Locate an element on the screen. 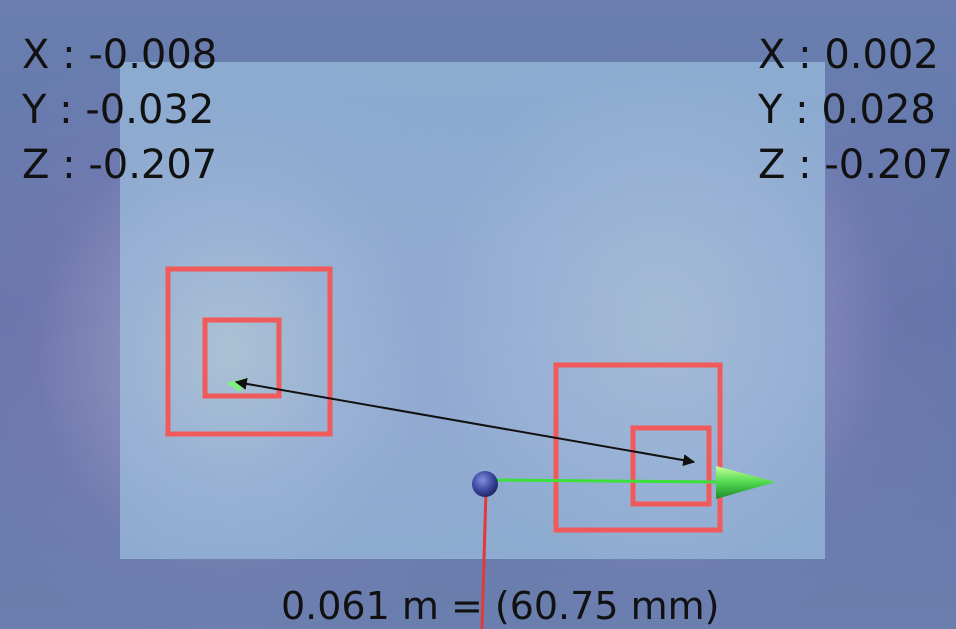 The height and width of the screenshot is (629, 956). y-axis-line is located at coordinates (484, 559).